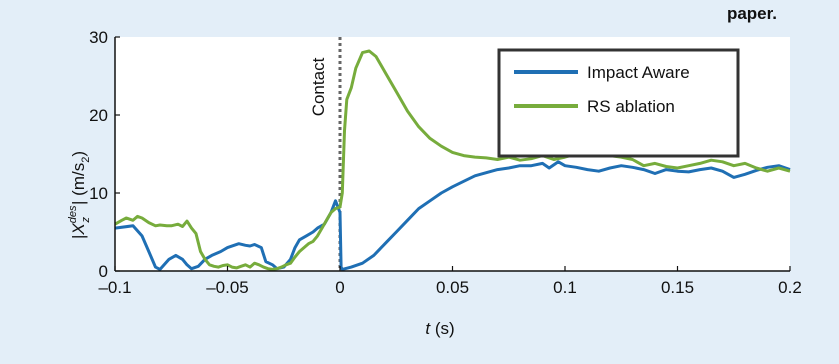 The width and height of the screenshot is (839, 364). Describe the element at coordinates (73, 214) in the screenshot. I see `y-axis-label-sup: des` at that location.